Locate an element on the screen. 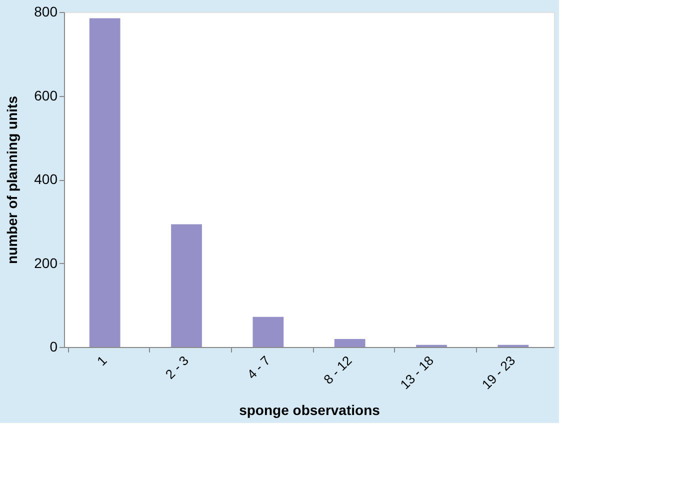 Image resolution: width=681 pixels, height=504 pixels. y-tick-label: 600 is located at coordinates (46, 95).